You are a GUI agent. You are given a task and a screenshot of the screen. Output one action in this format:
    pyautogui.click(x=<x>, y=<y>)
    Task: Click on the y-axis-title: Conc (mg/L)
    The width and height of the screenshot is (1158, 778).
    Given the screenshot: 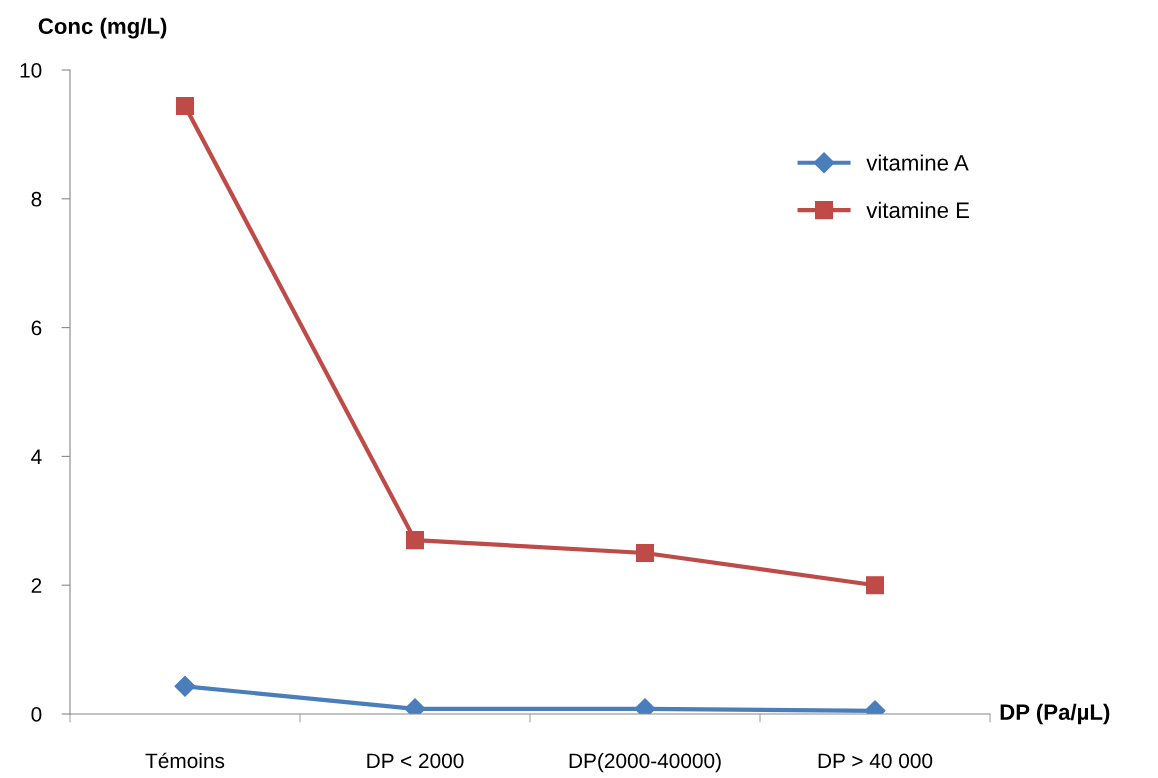 What is the action you would take?
    pyautogui.click(x=102, y=28)
    